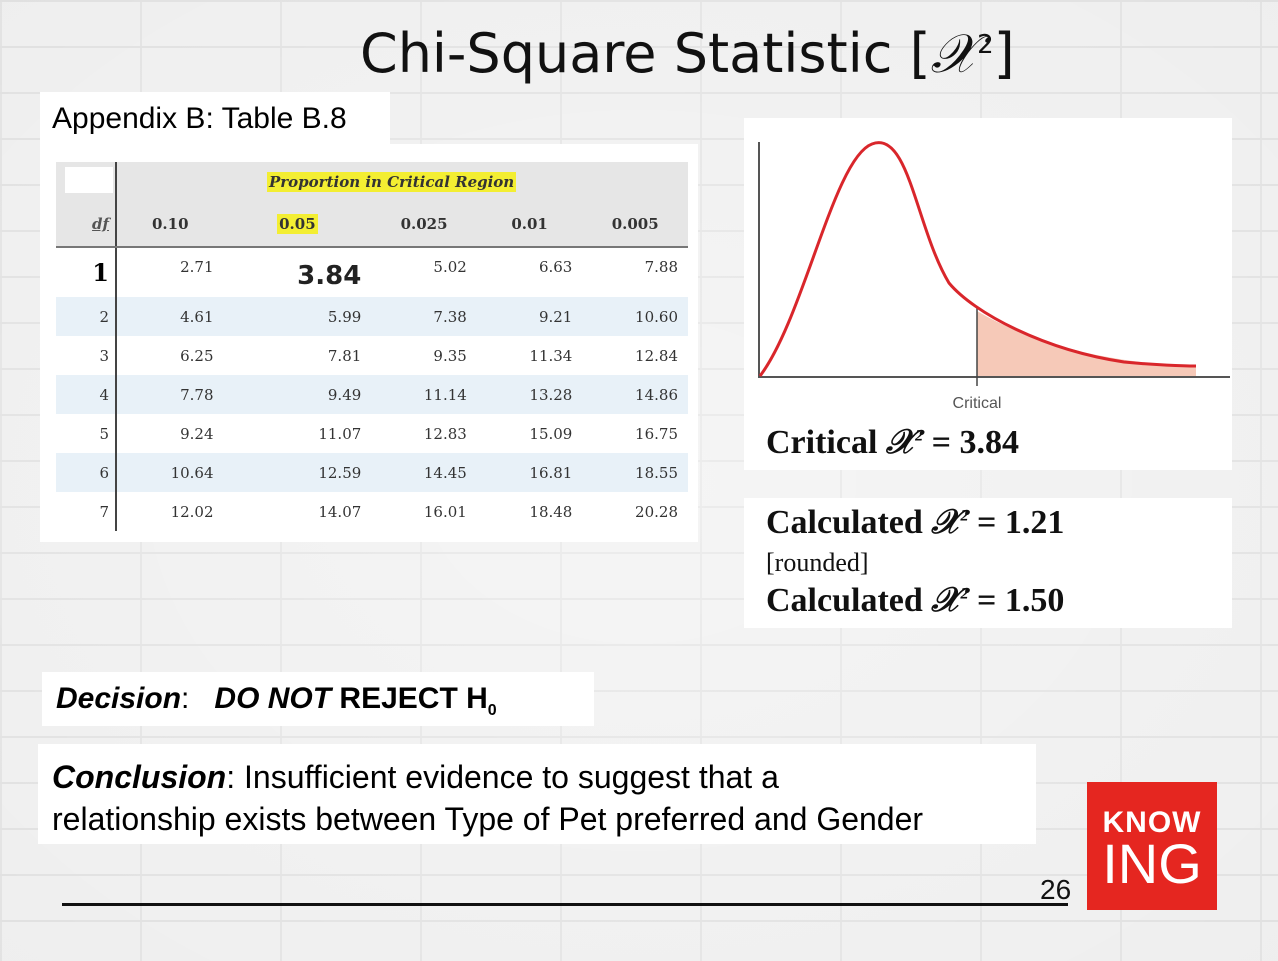 The width and height of the screenshot is (1278, 961). Describe the element at coordinates (340, 433) in the screenshot. I see `table-cell: 11.07` at that location.